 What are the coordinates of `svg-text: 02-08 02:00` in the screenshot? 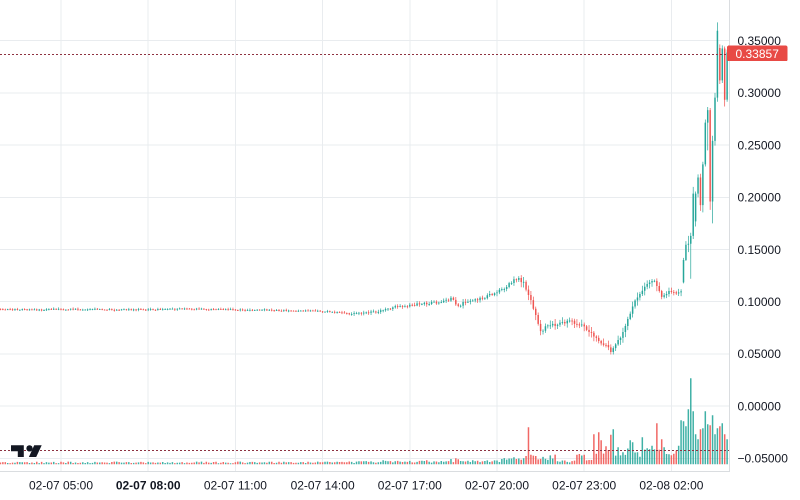 It's located at (671, 486).